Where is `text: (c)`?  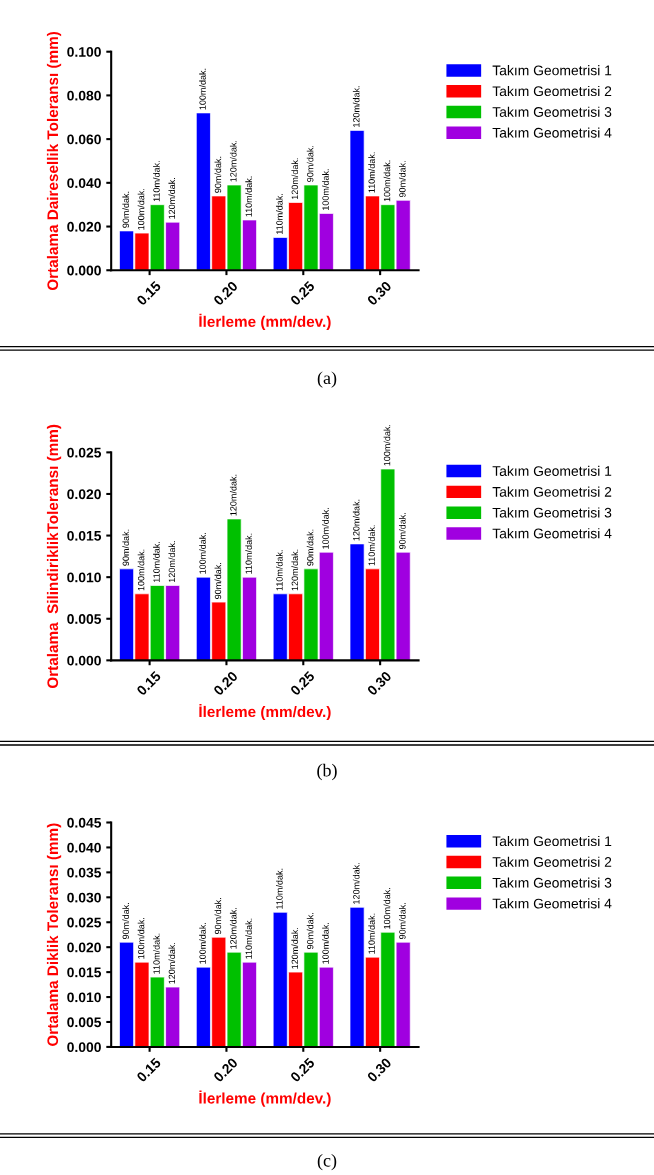
text: (c) is located at coordinates (327, 1162).